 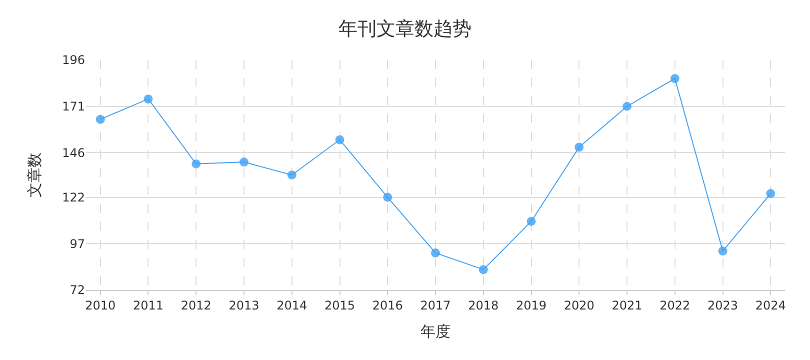 I want to click on x-tick-label: 2024, so click(x=770, y=305).